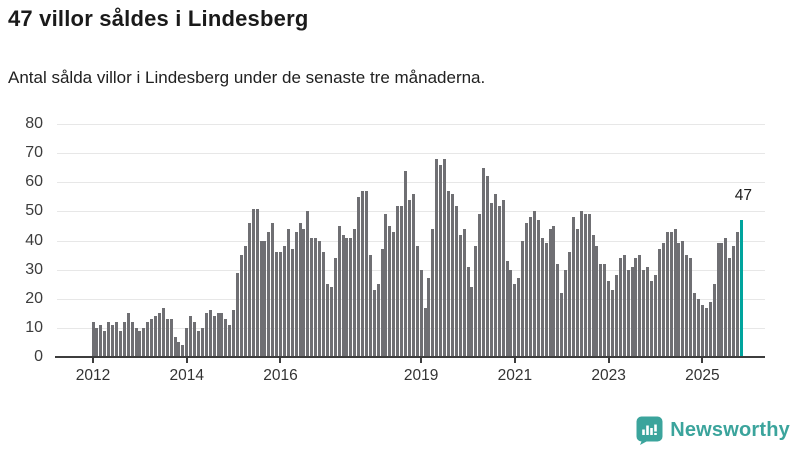  Describe the element at coordinates (186, 375) in the screenshot. I see `x-axis-label-2014: 2014` at that location.